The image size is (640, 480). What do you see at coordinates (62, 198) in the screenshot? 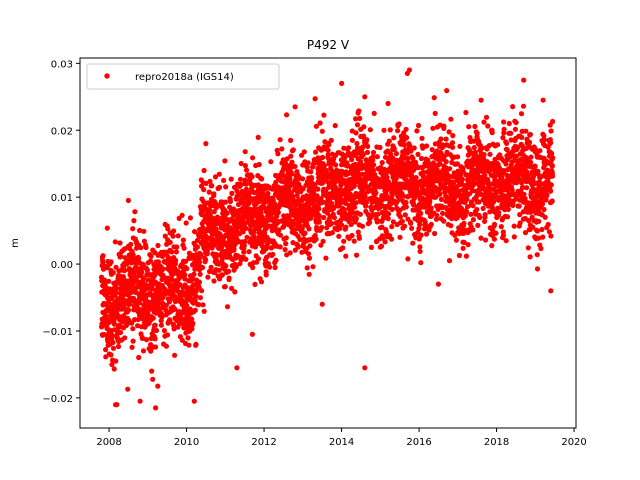
I see `y-tick-label: 0.01` at bounding box center [62, 198].